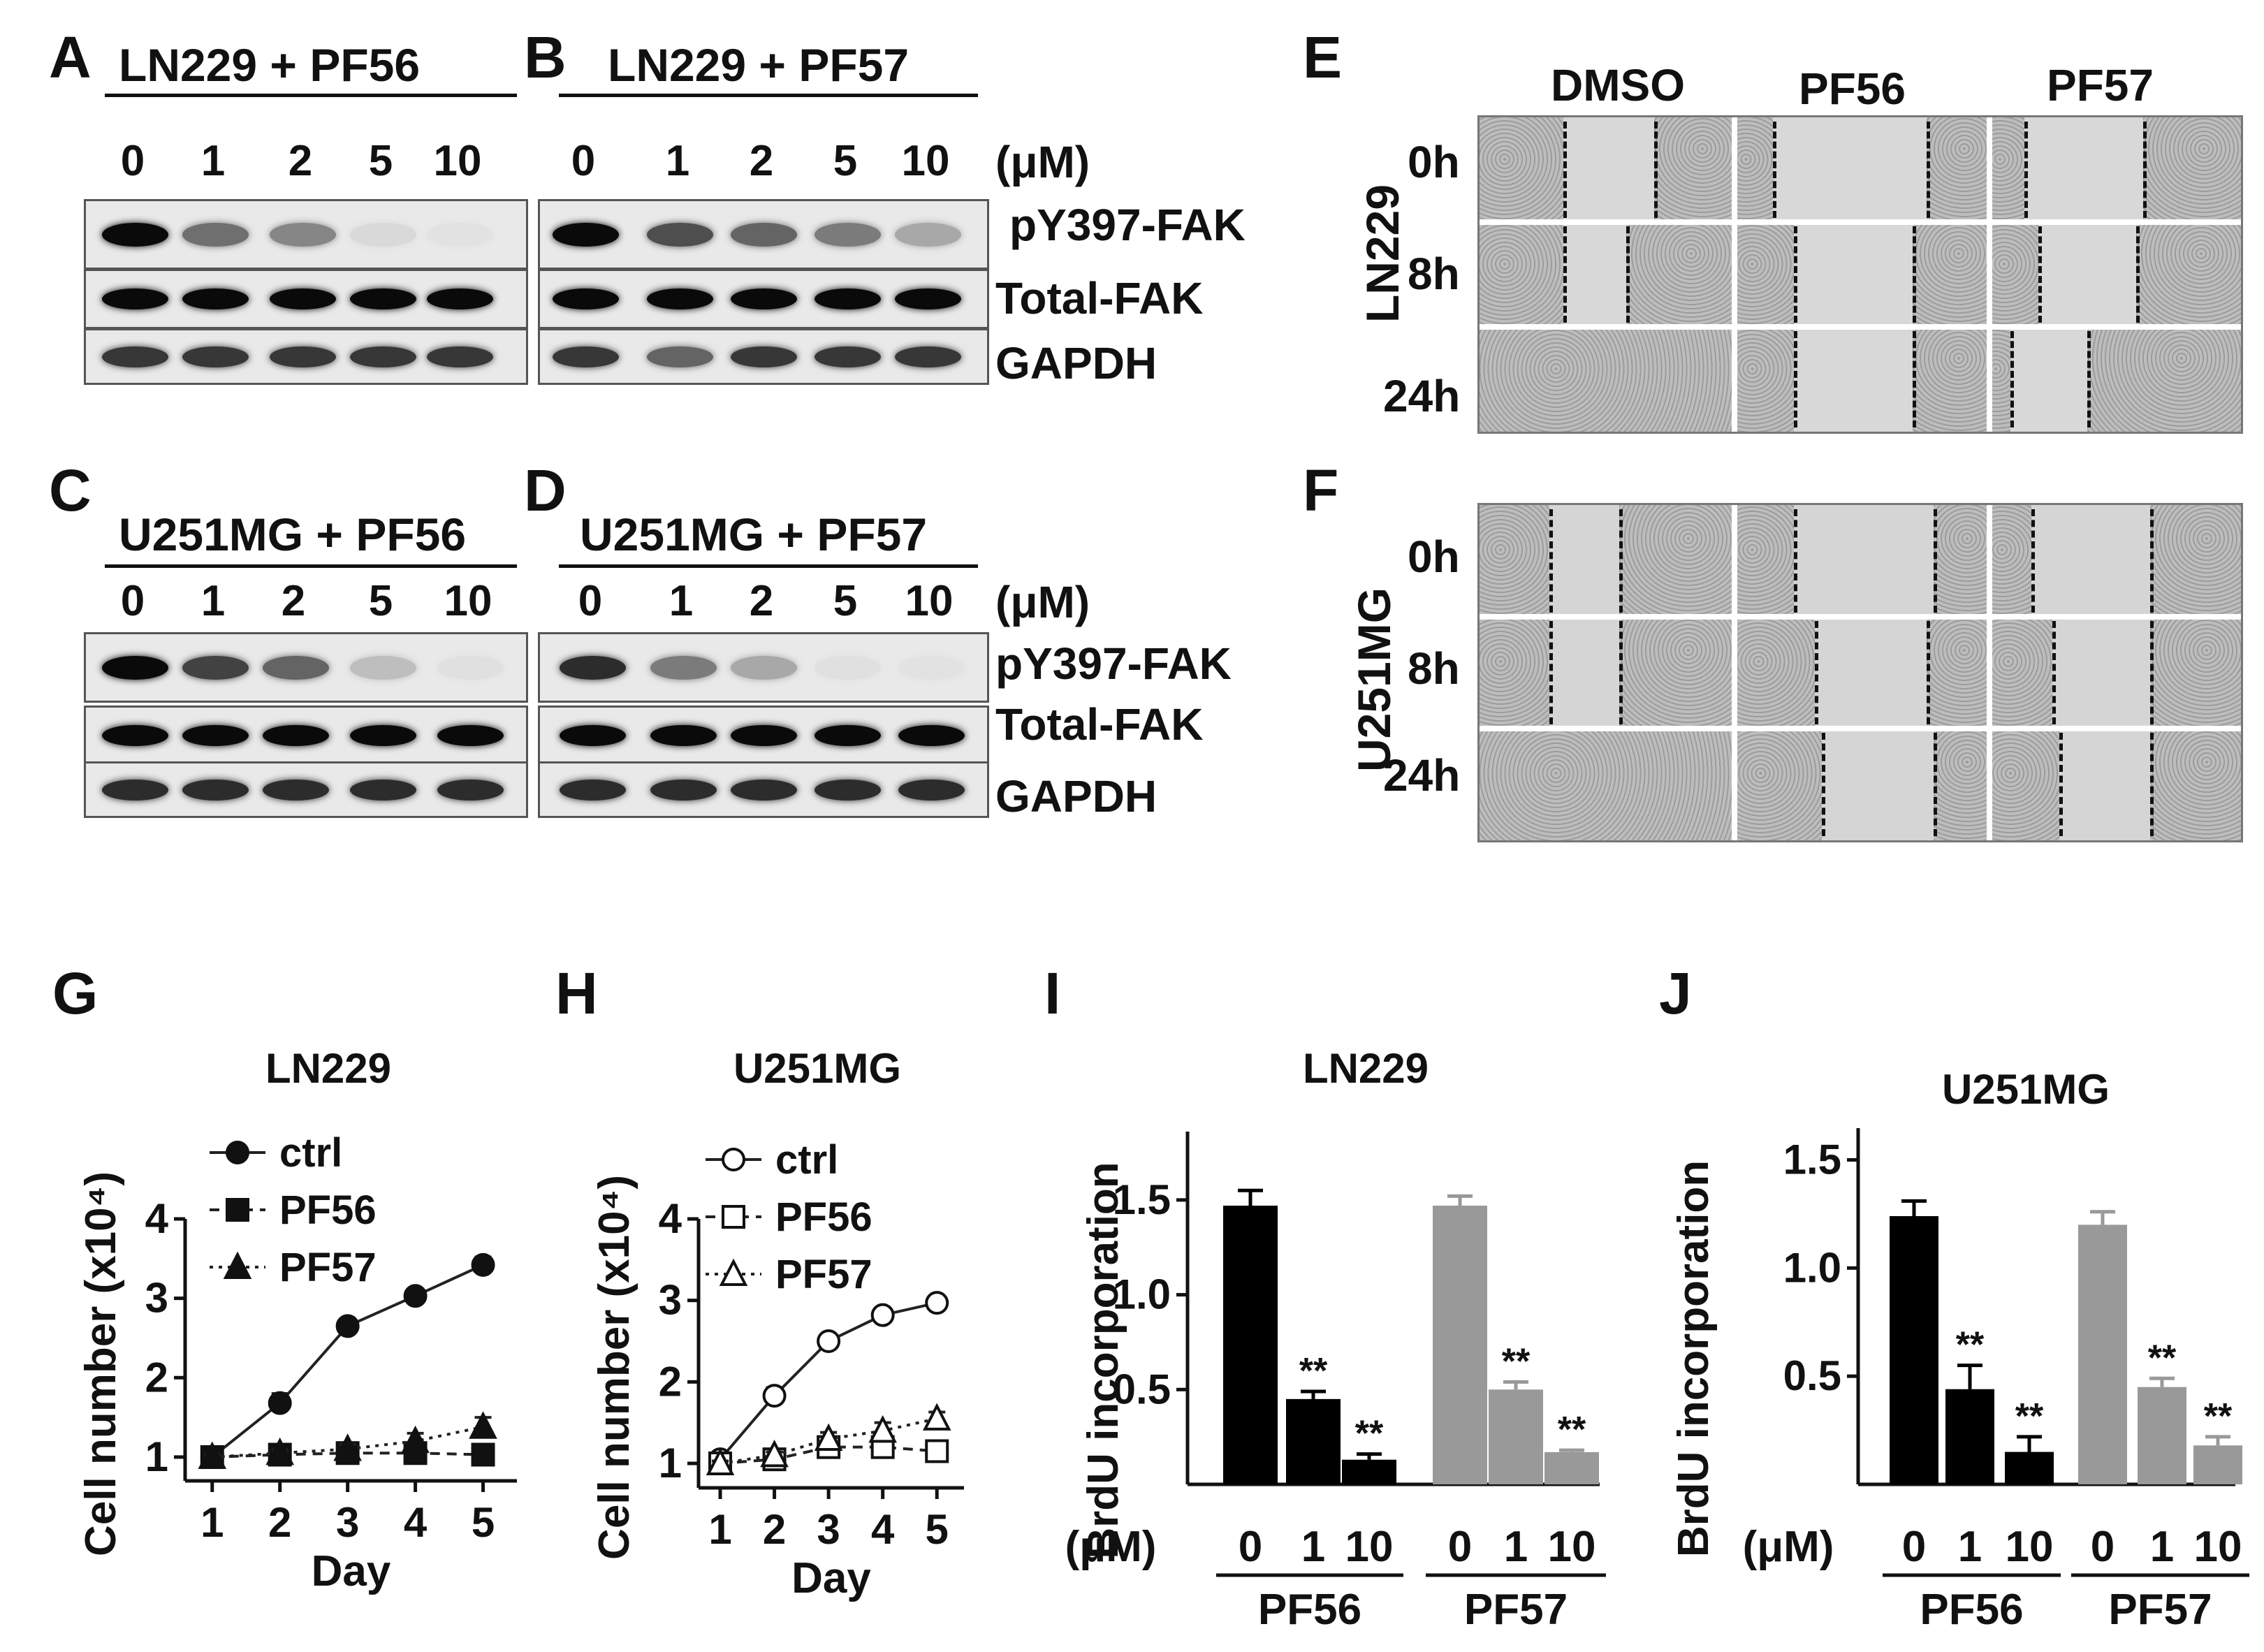 The image size is (2264, 1652). What do you see at coordinates (1618, 85) in the screenshot?
I see `col-label-dmso: DMSO` at bounding box center [1618, 85].